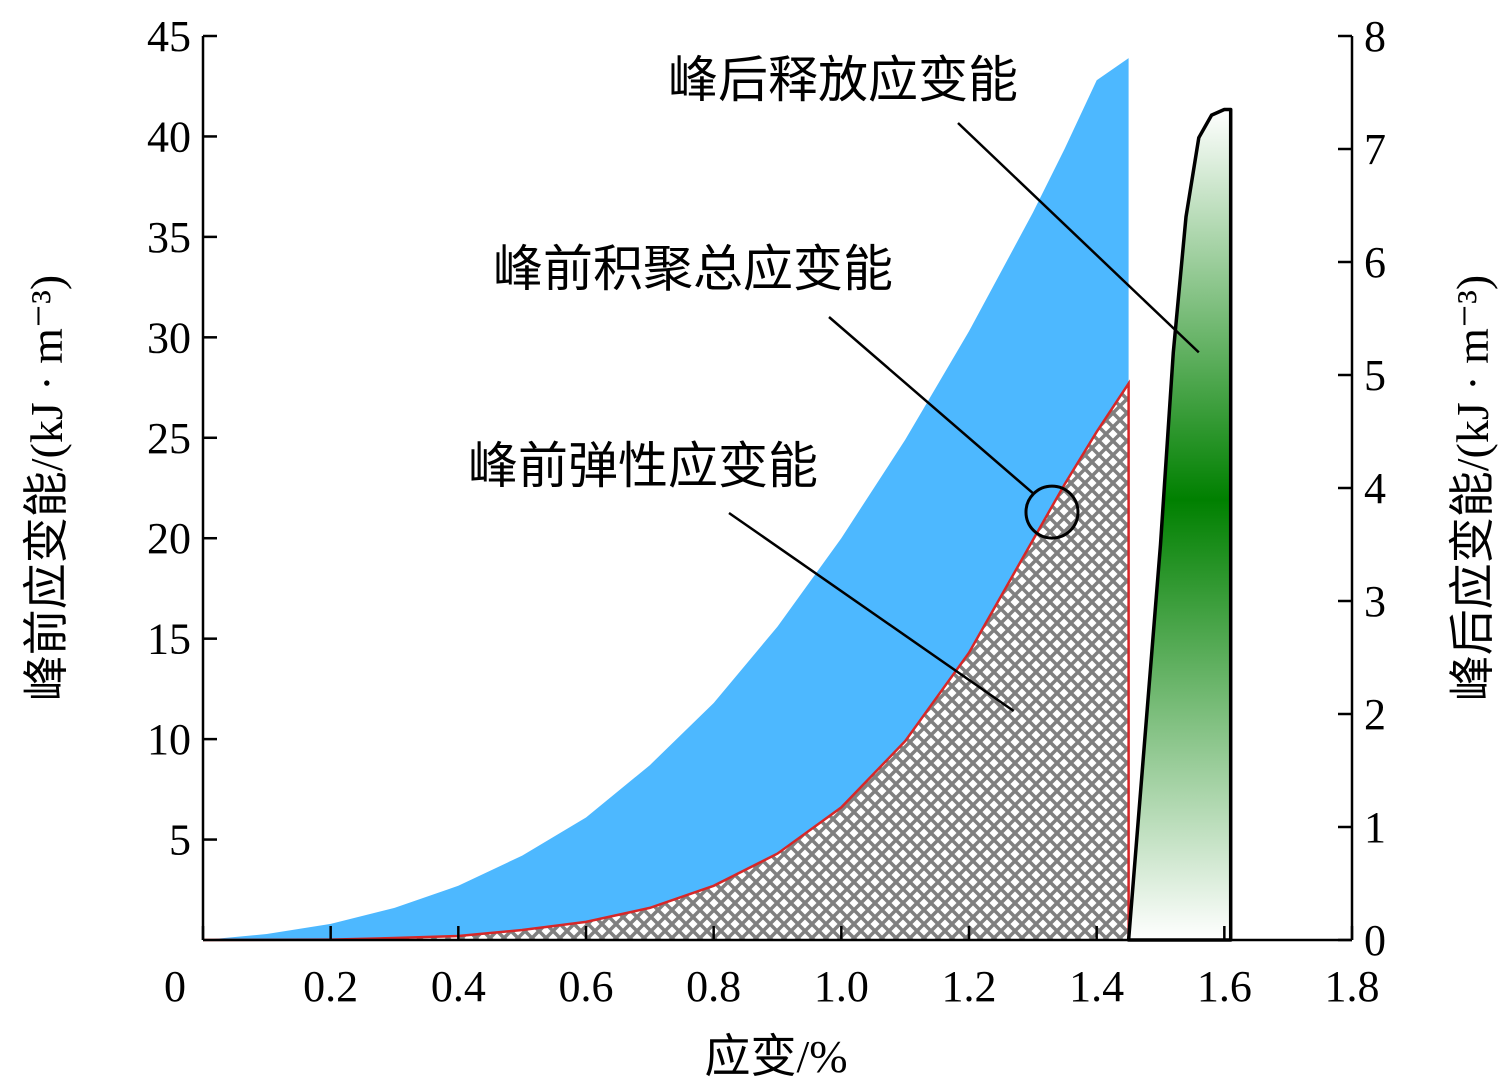 The image size is (1512, 1086). Describe the element at coordinates (1375, 375) in the screenshot. I see `y-right-tick-label: 5` at that location.